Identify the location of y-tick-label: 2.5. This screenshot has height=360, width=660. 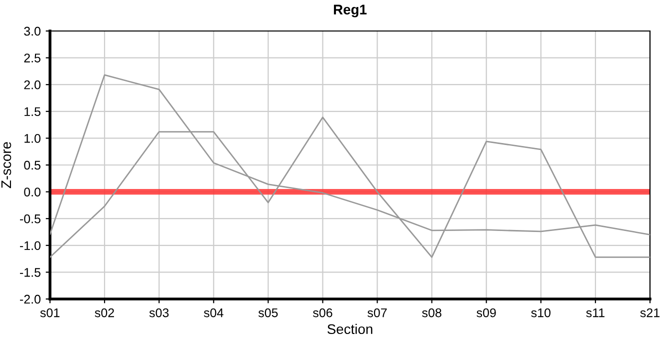
(32, 58).